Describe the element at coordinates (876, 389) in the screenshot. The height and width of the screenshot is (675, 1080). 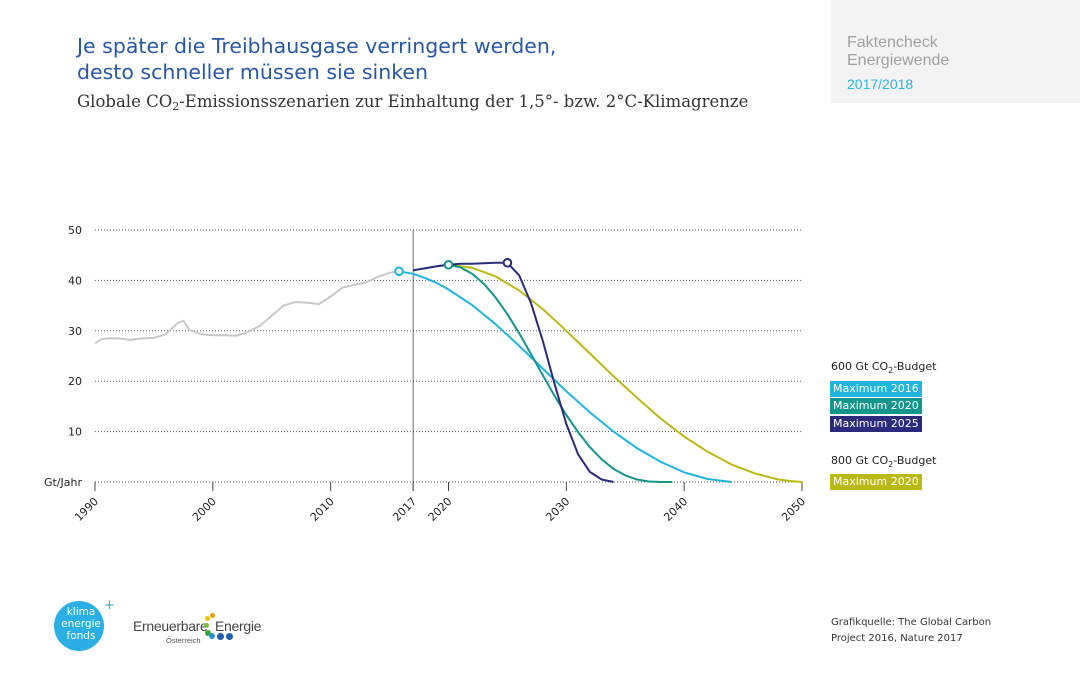
I see `legend-item-maximum-2016: Maximum 2016` at that location.